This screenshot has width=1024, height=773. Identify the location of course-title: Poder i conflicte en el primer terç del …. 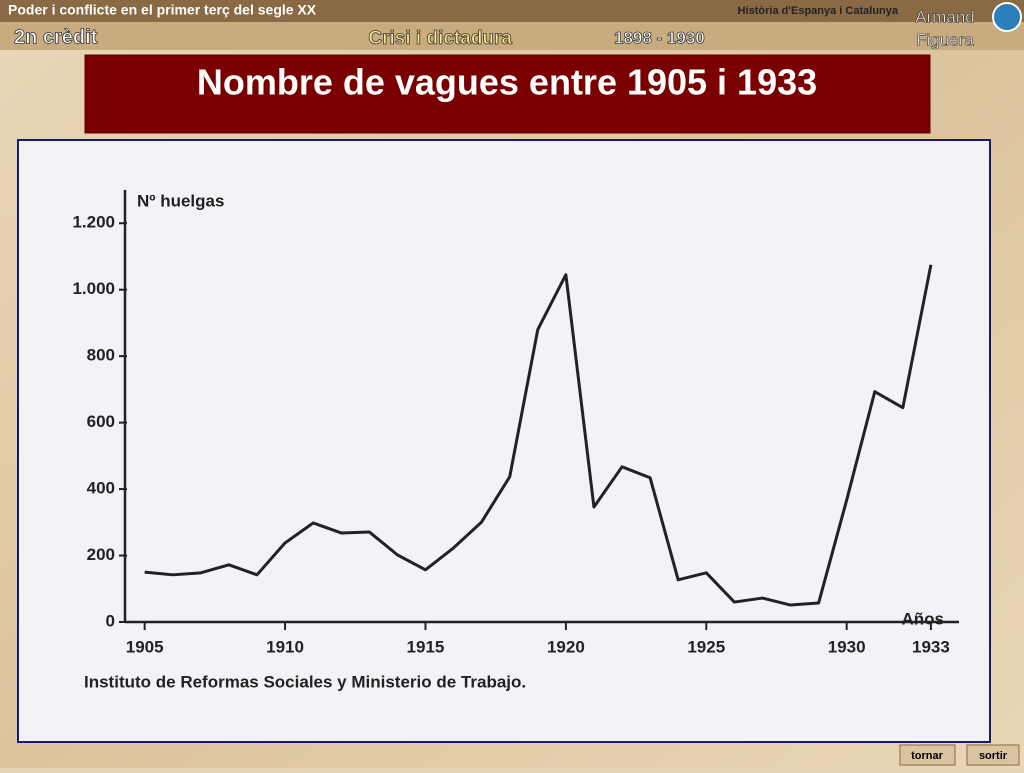
(162, 10).